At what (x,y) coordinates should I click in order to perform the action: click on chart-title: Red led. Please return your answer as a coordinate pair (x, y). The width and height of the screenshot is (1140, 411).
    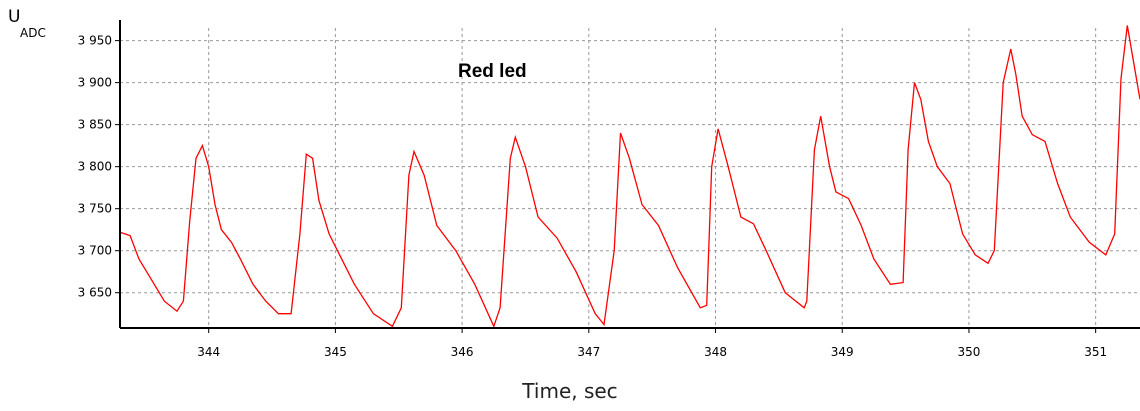
    Looking at the image, I should click on (492, 71).